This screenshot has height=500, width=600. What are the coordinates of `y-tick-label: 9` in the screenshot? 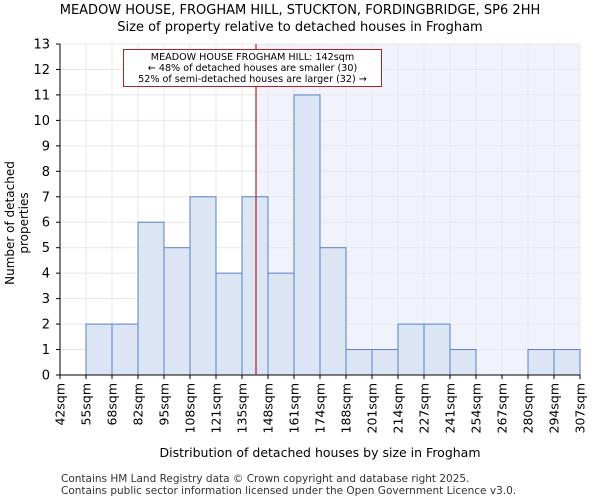 It's located at (46, 146).